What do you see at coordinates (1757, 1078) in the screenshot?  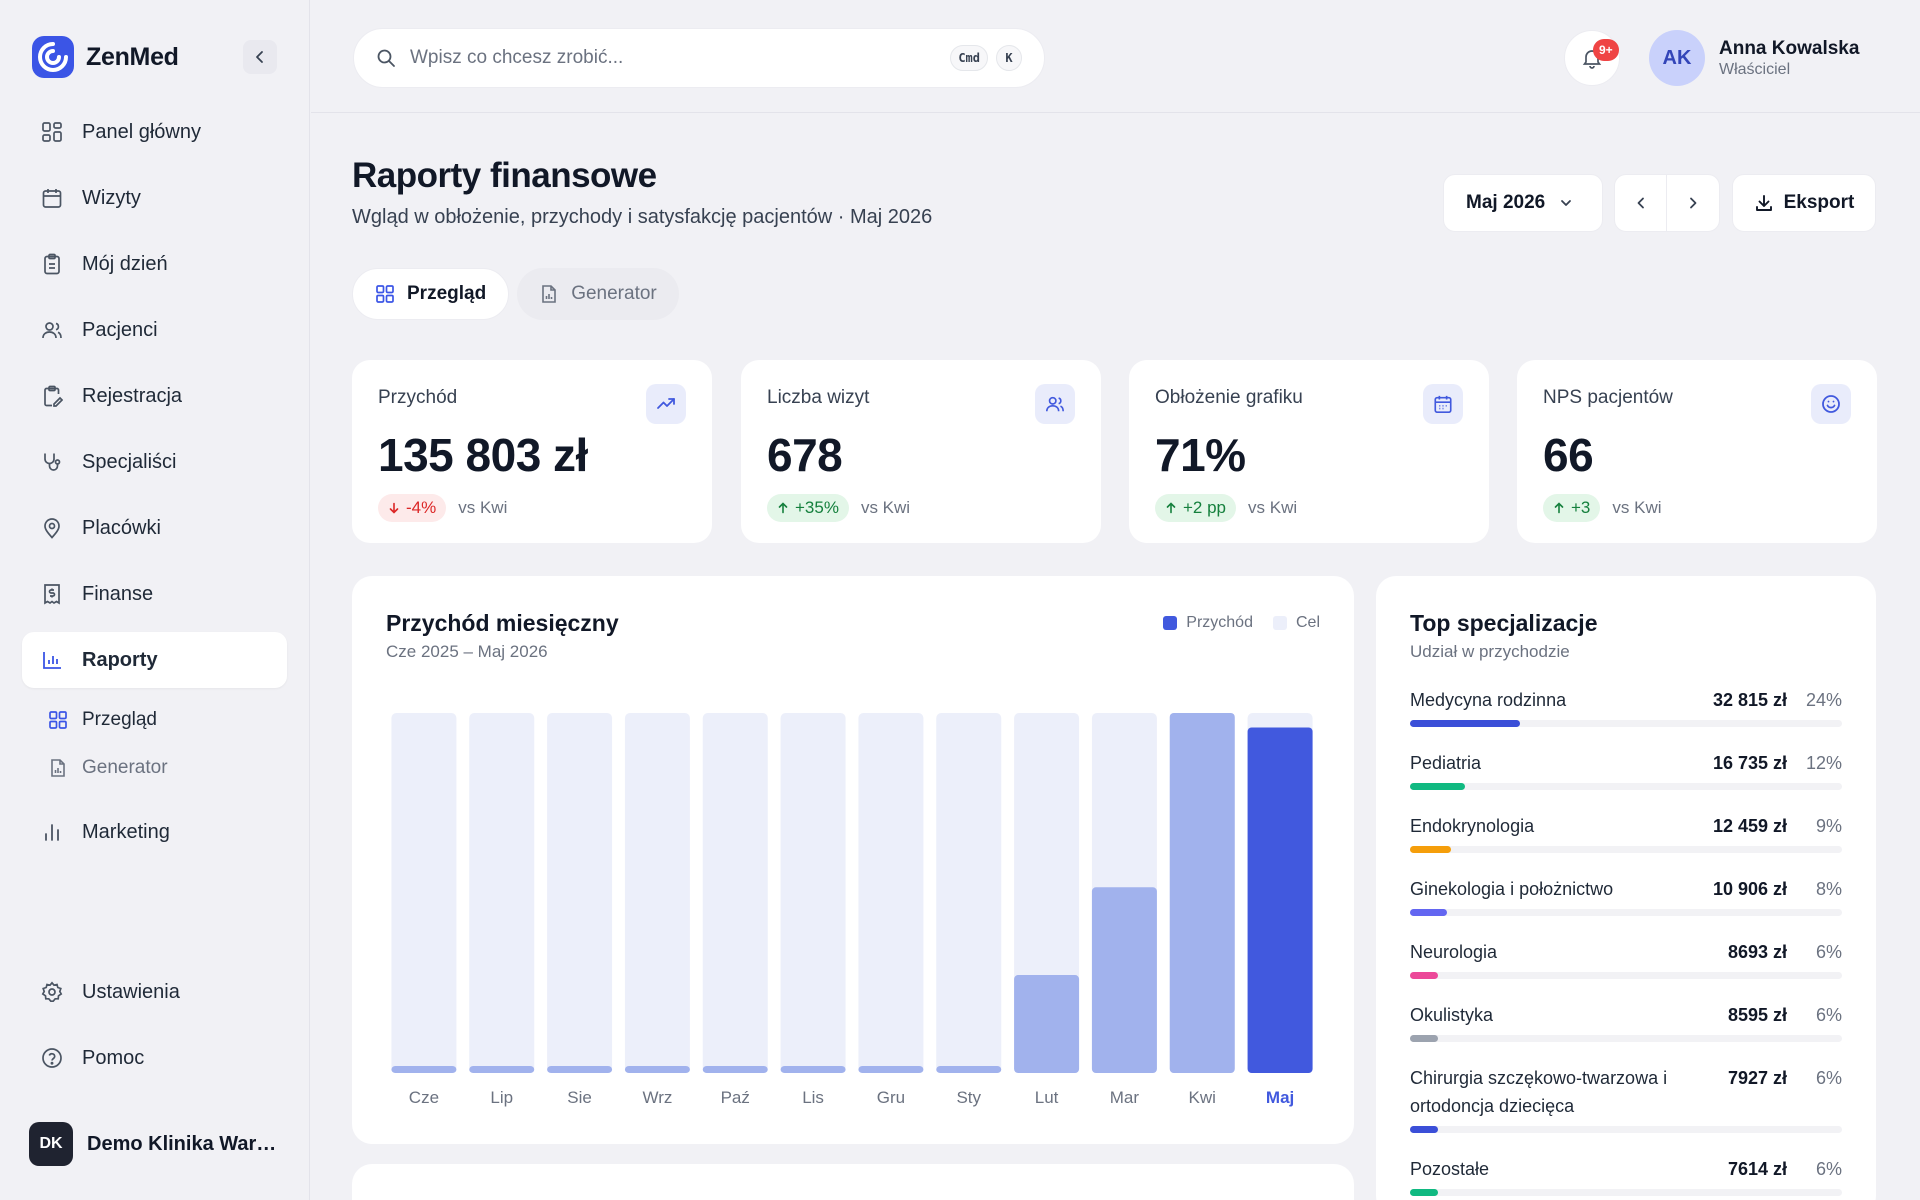 I see `spec-amount: 7927 zł` at bounding box center [1757, 1078].